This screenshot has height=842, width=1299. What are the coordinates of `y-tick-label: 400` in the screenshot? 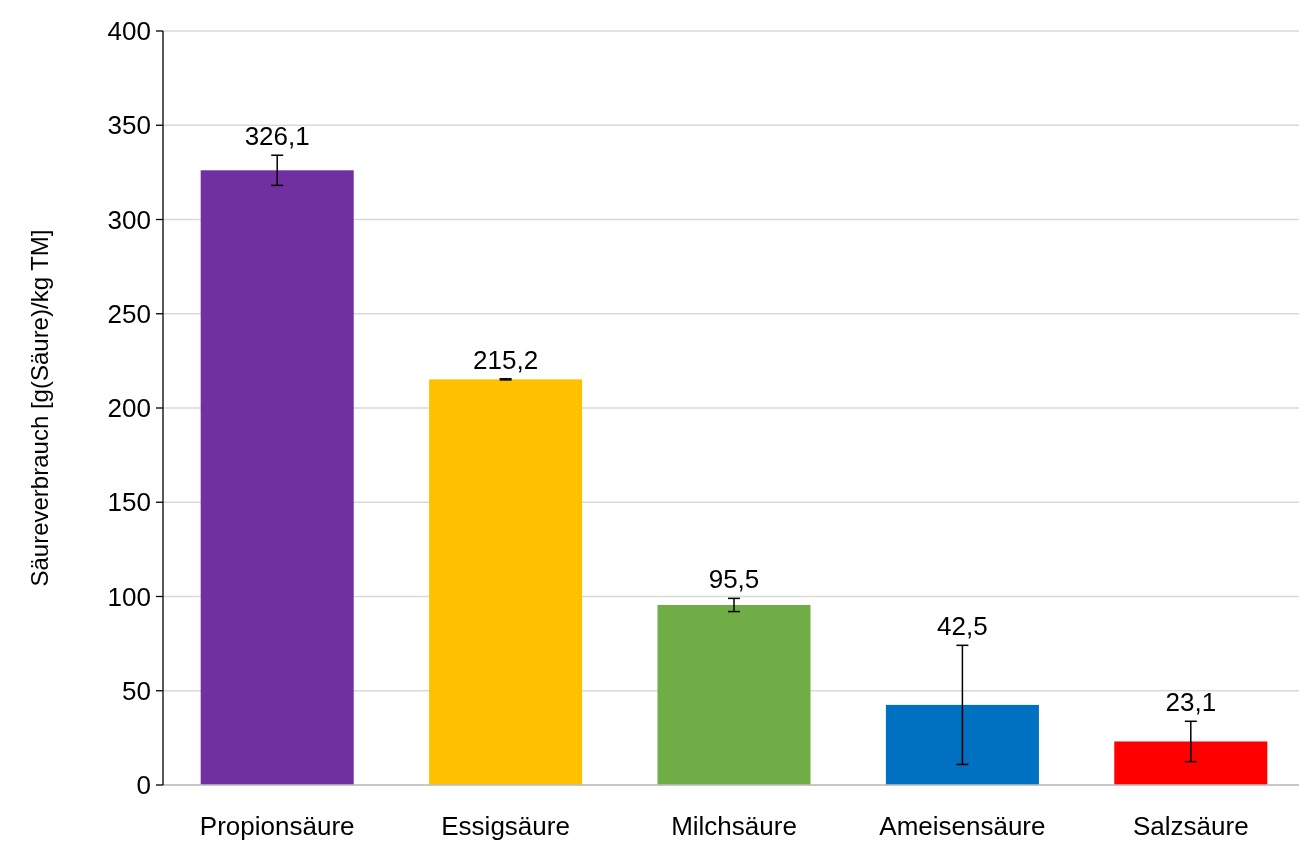 It's located at (129, 31).